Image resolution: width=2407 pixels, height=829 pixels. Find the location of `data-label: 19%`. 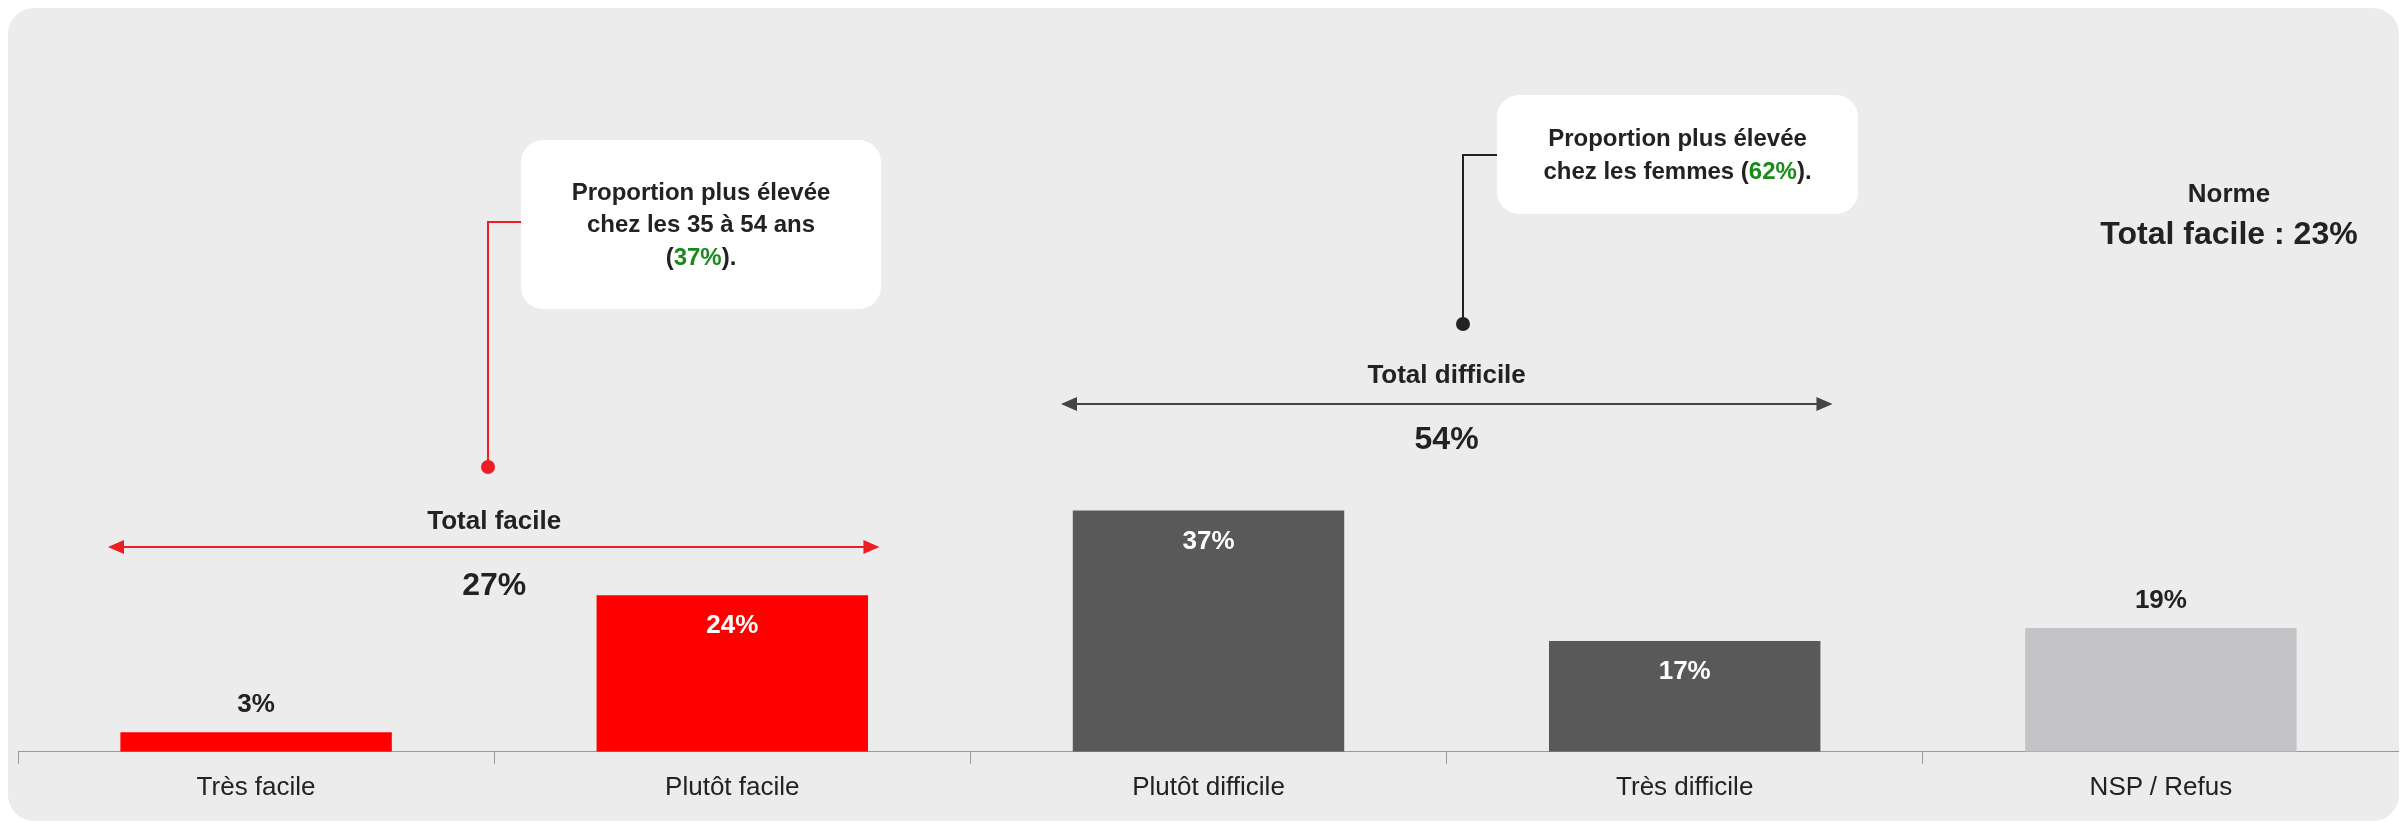

data-label: 19% is located at coordinates (2160, 599).